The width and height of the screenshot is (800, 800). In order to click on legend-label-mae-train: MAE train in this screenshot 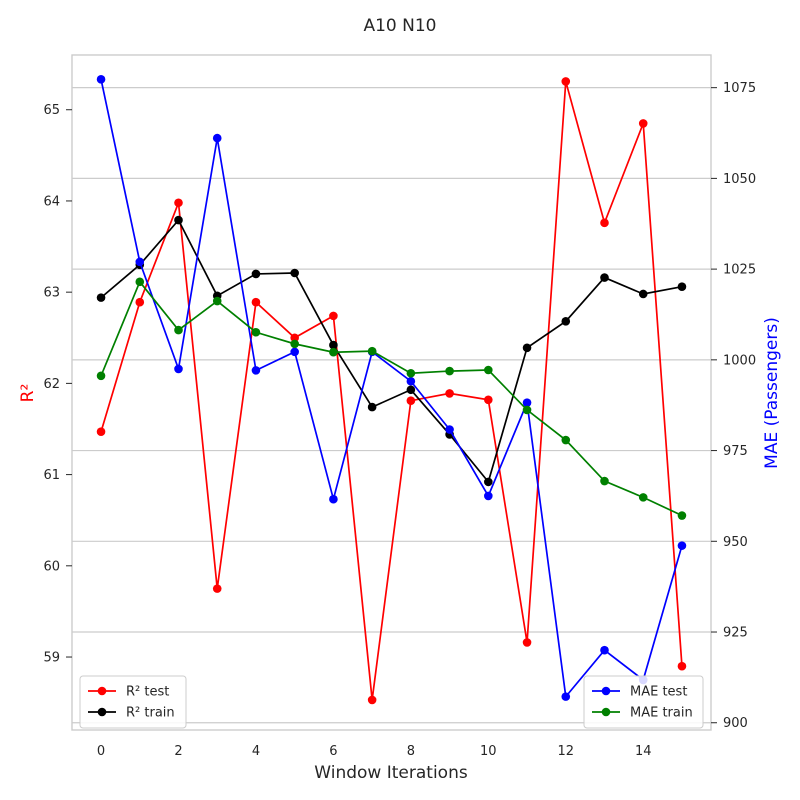, I will do `click(661, 713)`.